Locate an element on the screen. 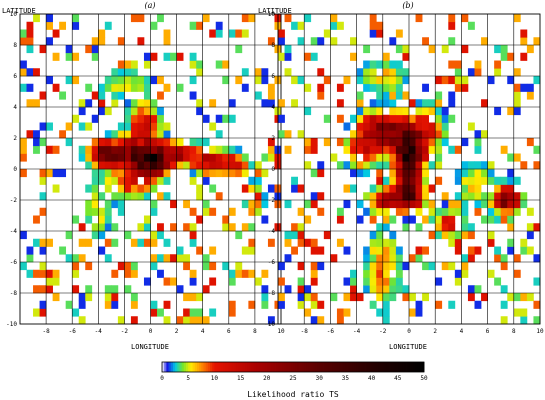  x-tick-label: 6 is located at coordinates (229, 331).